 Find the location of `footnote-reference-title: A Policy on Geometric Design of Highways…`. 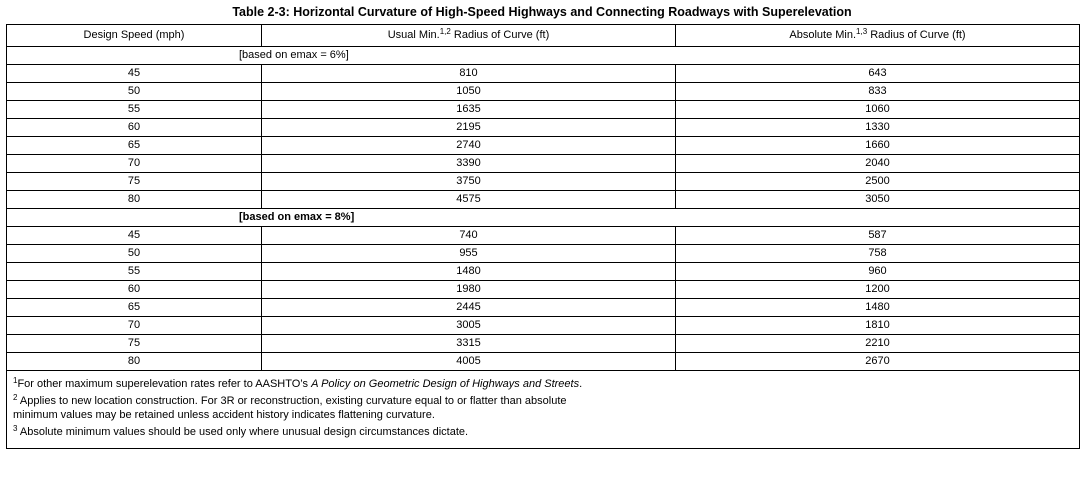

footnote-reference-title: A Policy on Geometric Design of Highways… is located at coordinates (445, 384).